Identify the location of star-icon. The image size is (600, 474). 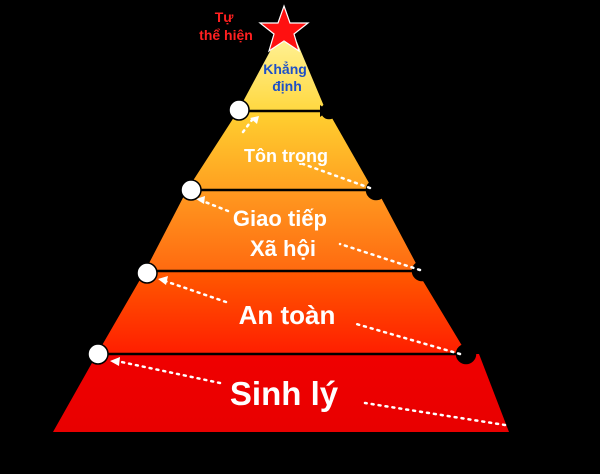
(284, 28).